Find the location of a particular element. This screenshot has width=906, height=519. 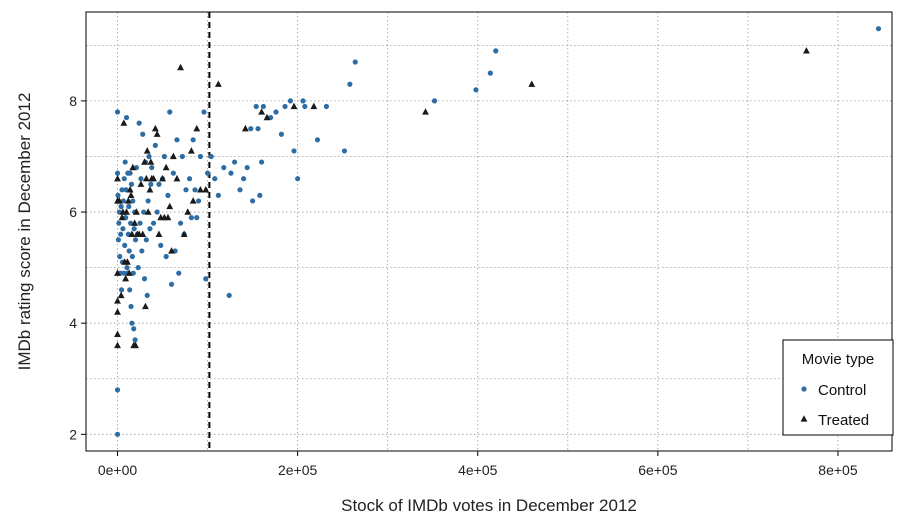

y-tick-label: 4 is located at coordinates (73, 323).